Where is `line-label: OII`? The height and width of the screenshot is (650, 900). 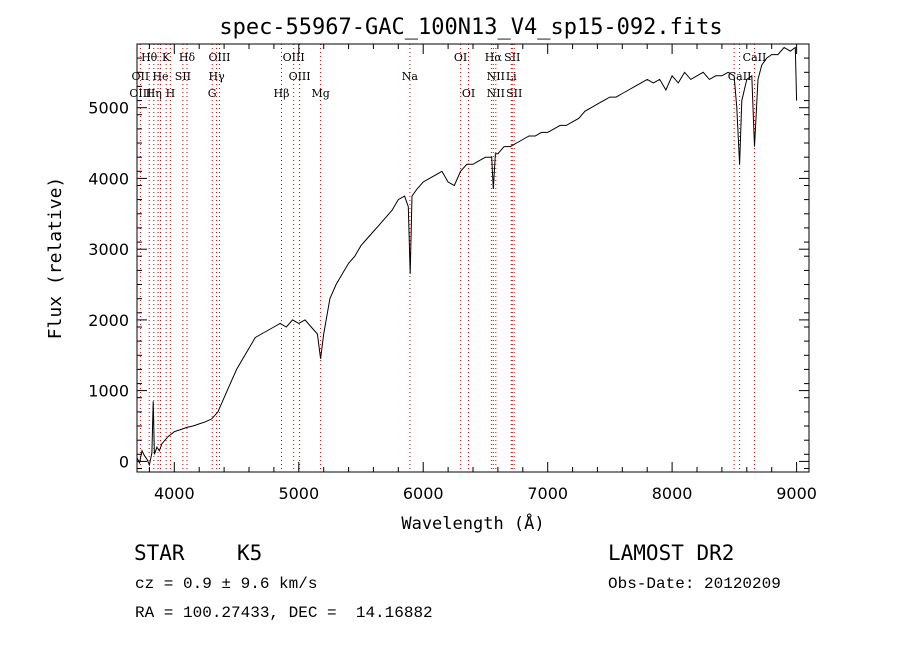 line-label: OII is located at coordinates (141, 76).